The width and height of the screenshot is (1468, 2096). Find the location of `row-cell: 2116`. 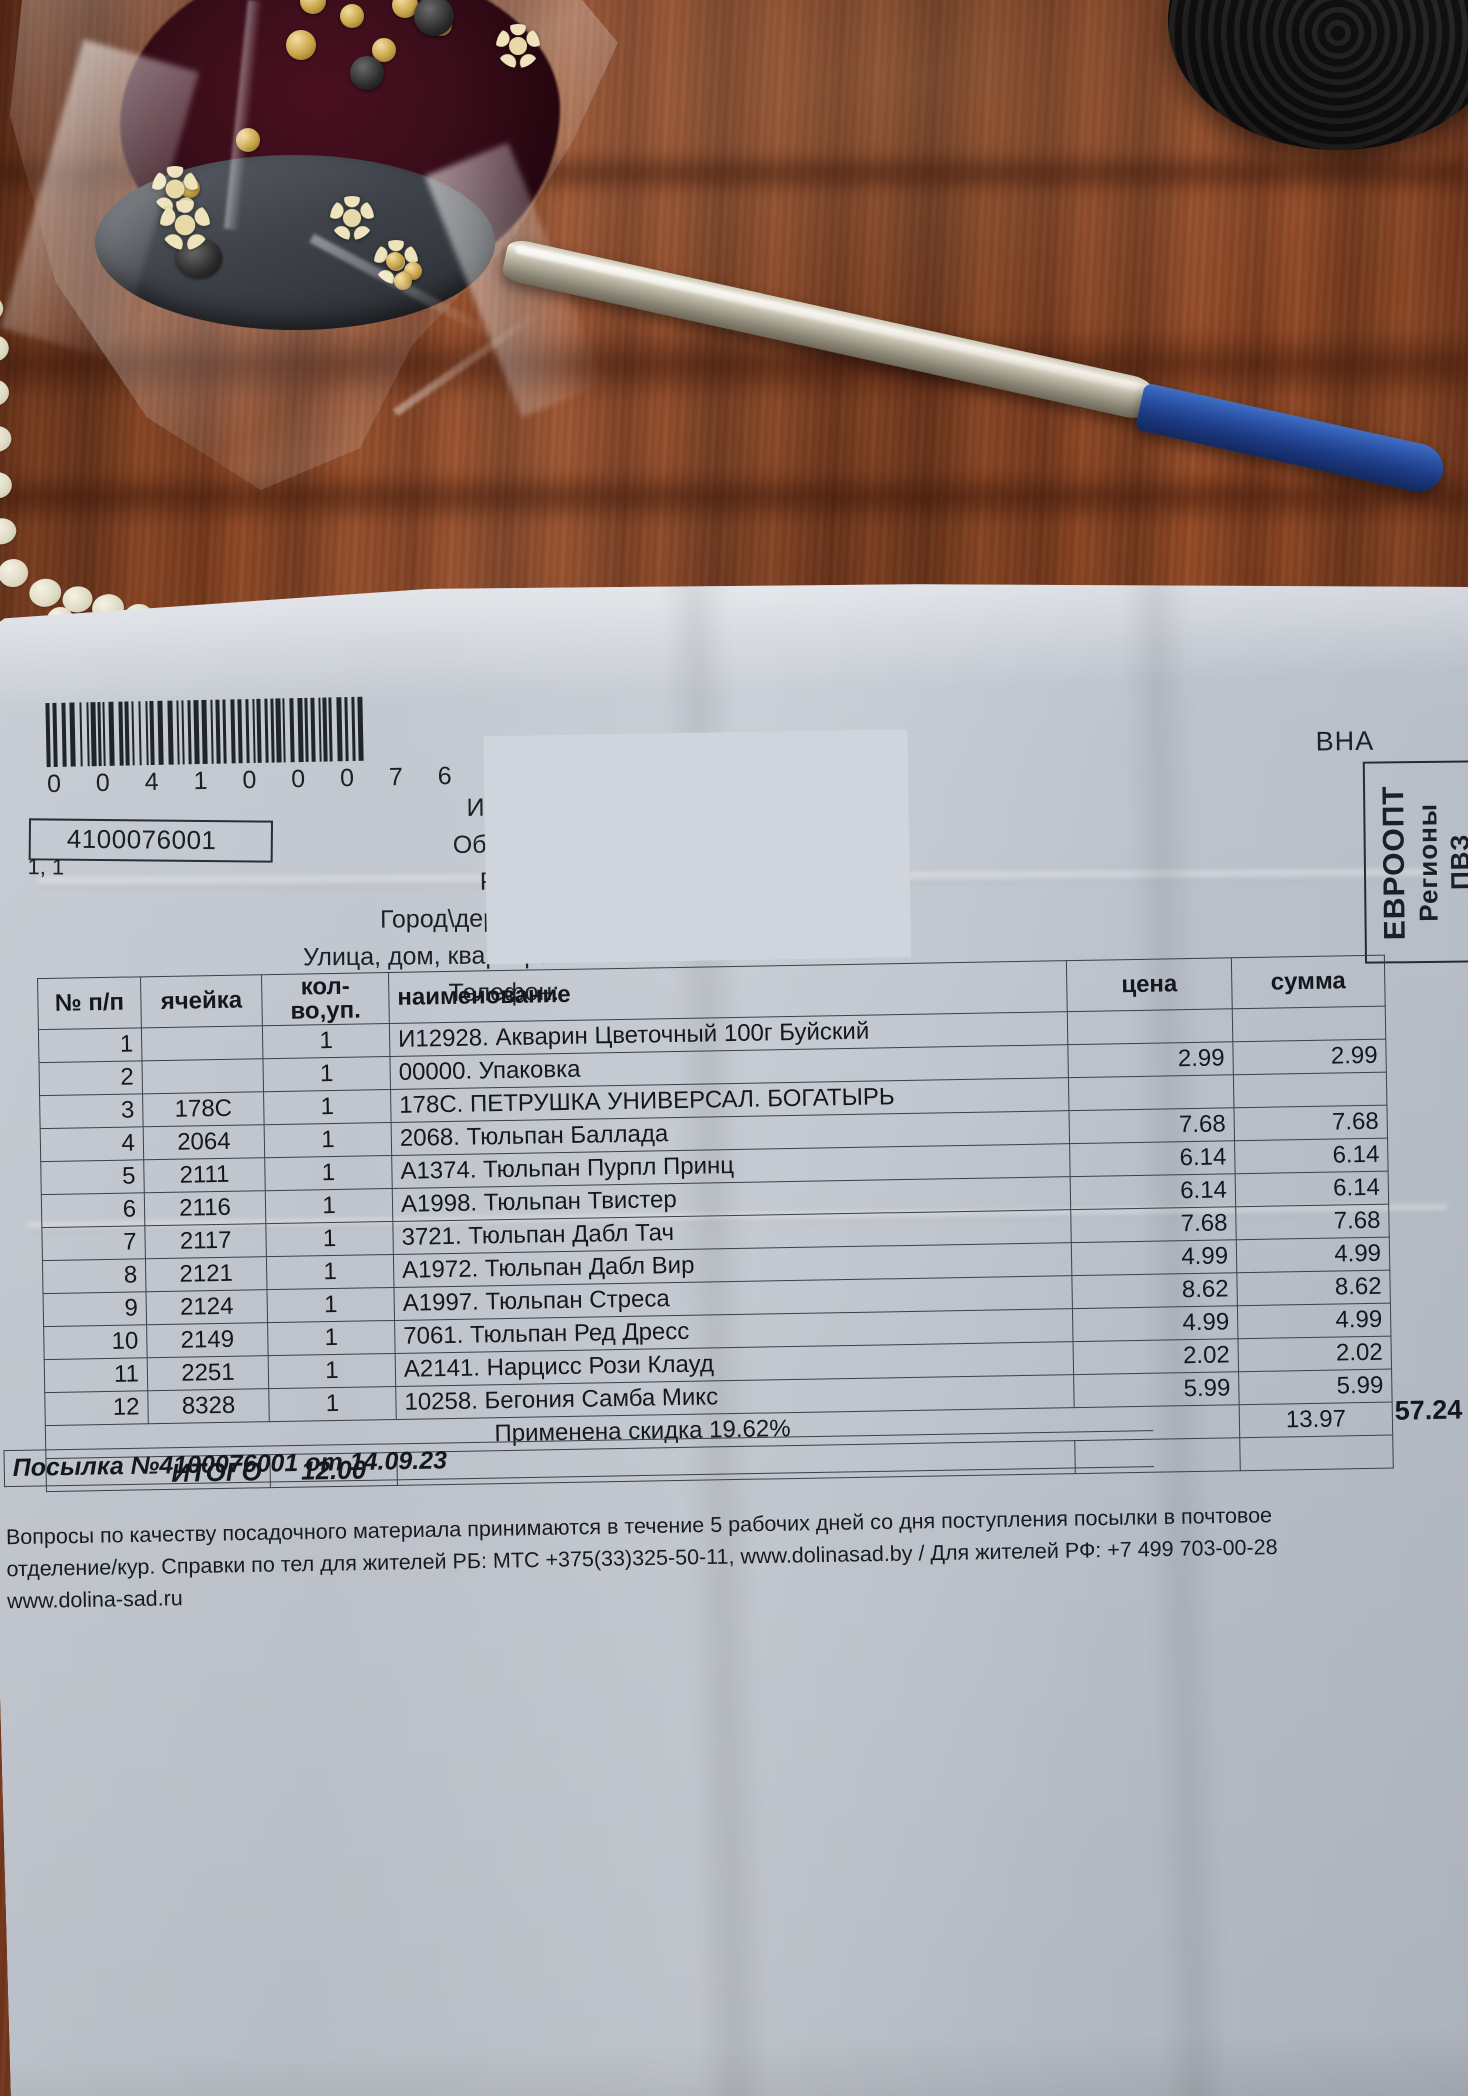

row-cell: 2116 is located at coordinates (205, 1208).